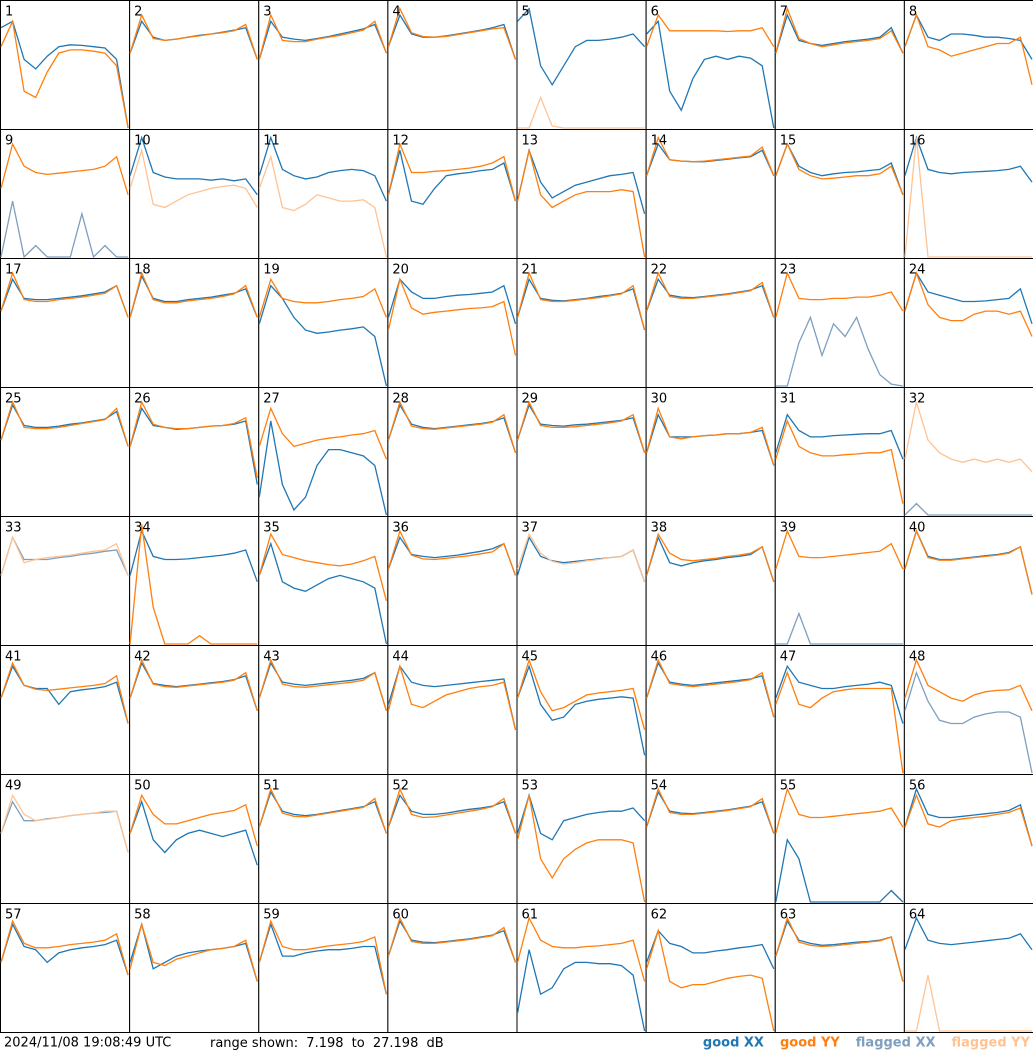  I want to click on panel: 15, so click(839, 194).